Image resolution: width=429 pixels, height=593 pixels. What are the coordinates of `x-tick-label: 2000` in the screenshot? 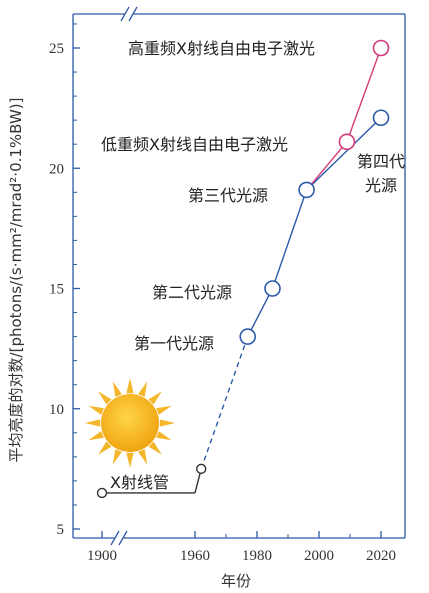 It's located at (319, 556).